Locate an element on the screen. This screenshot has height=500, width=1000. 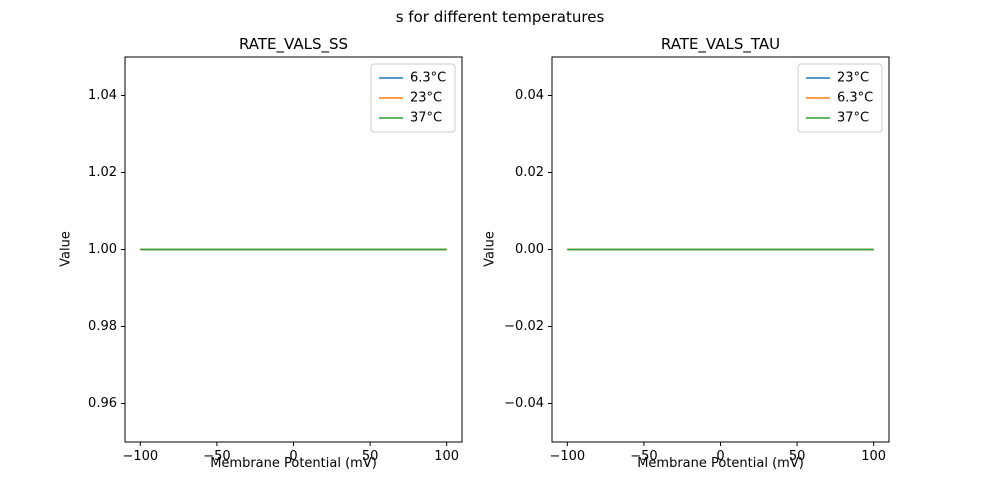
y-tick-label: 0.00 is located at coordinates (529, 249).